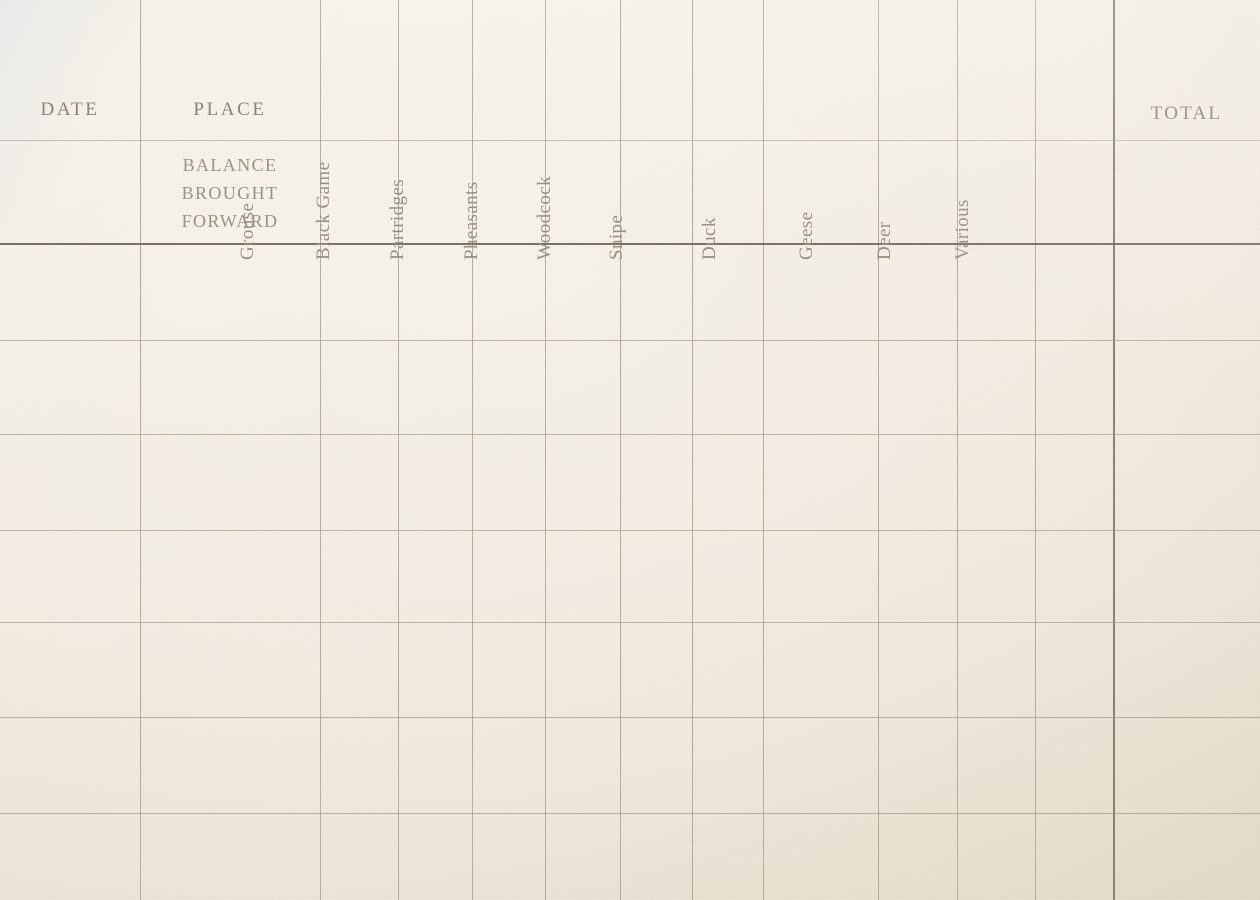  I want to click on balance-cell-date, so click(70, 191).